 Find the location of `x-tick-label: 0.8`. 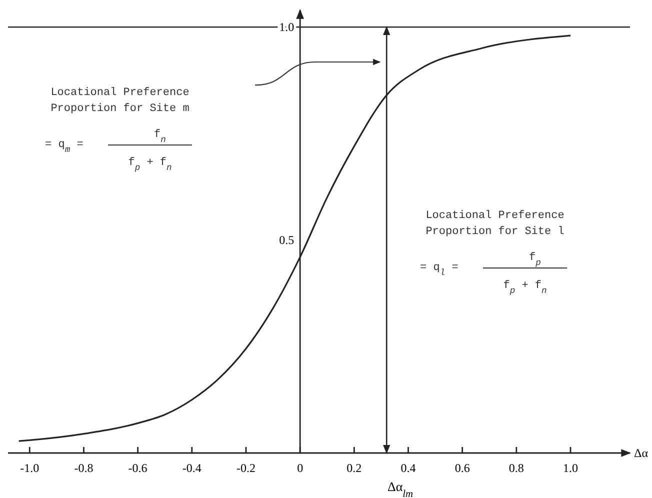

x-tick-label: 0.8 is located at coordinates (516, 468).